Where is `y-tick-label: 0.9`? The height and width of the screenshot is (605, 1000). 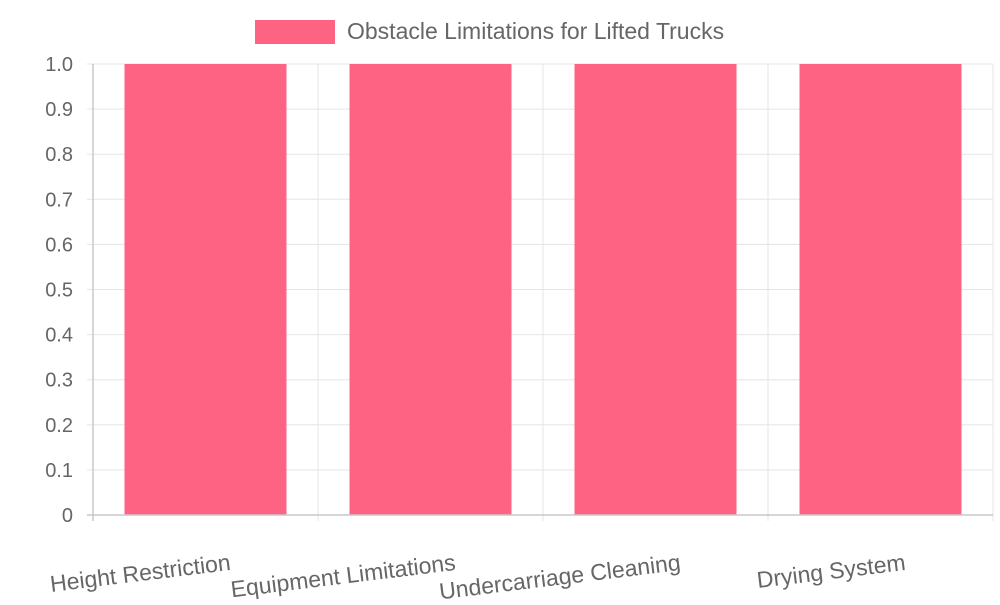 y-tick-label: 0.9 is located at coordinates (59, 110).